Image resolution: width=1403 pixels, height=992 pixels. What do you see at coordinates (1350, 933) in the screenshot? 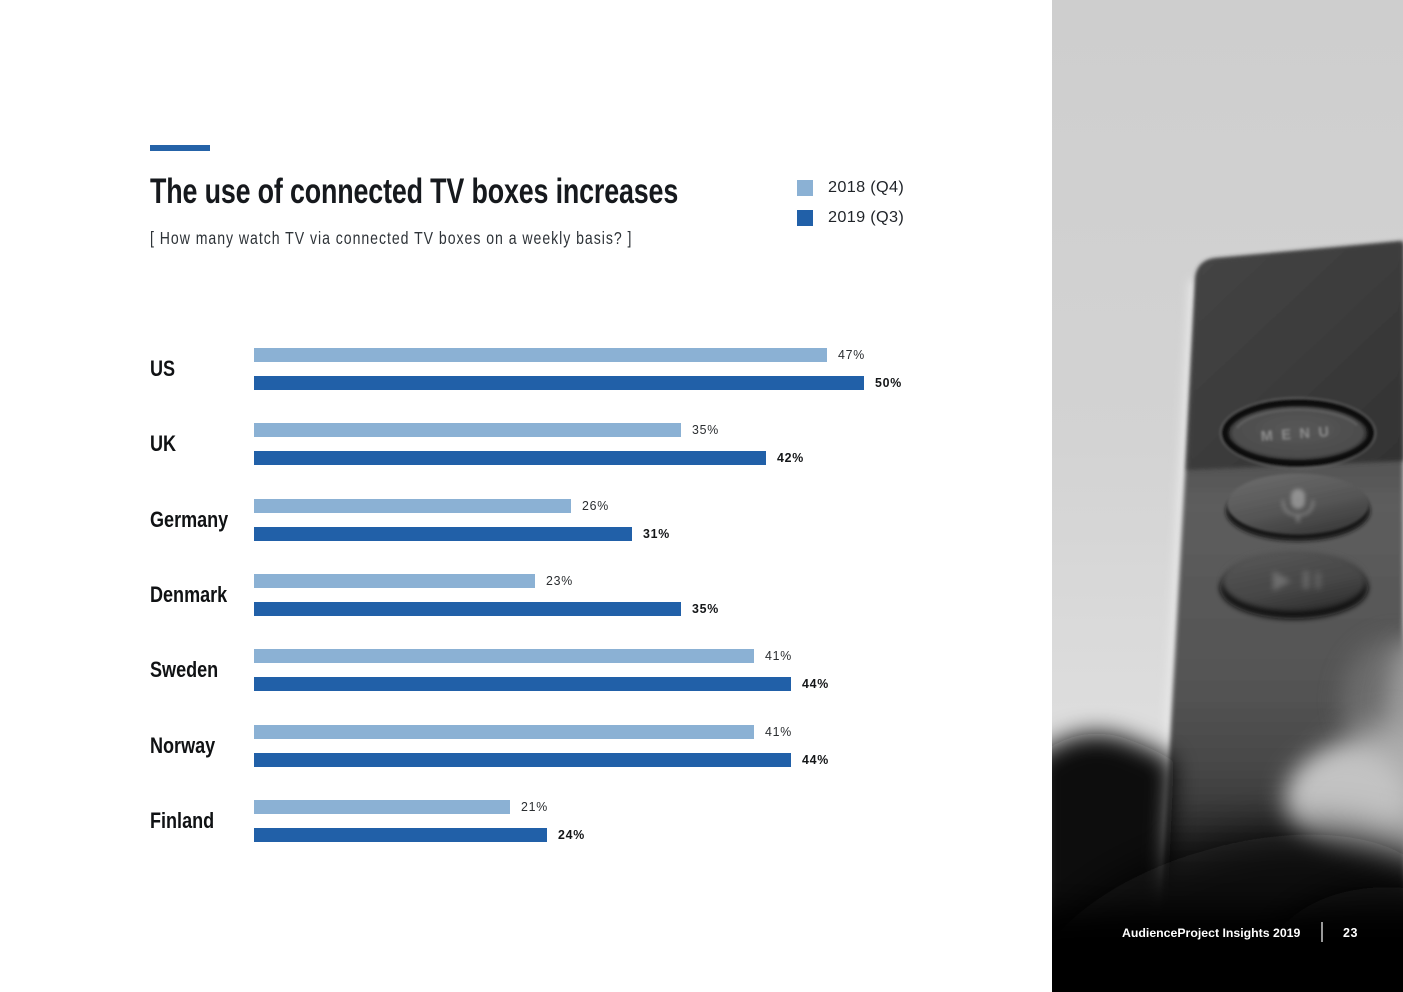
I see `svg-text: 23` at bounding box center [1350, 933].